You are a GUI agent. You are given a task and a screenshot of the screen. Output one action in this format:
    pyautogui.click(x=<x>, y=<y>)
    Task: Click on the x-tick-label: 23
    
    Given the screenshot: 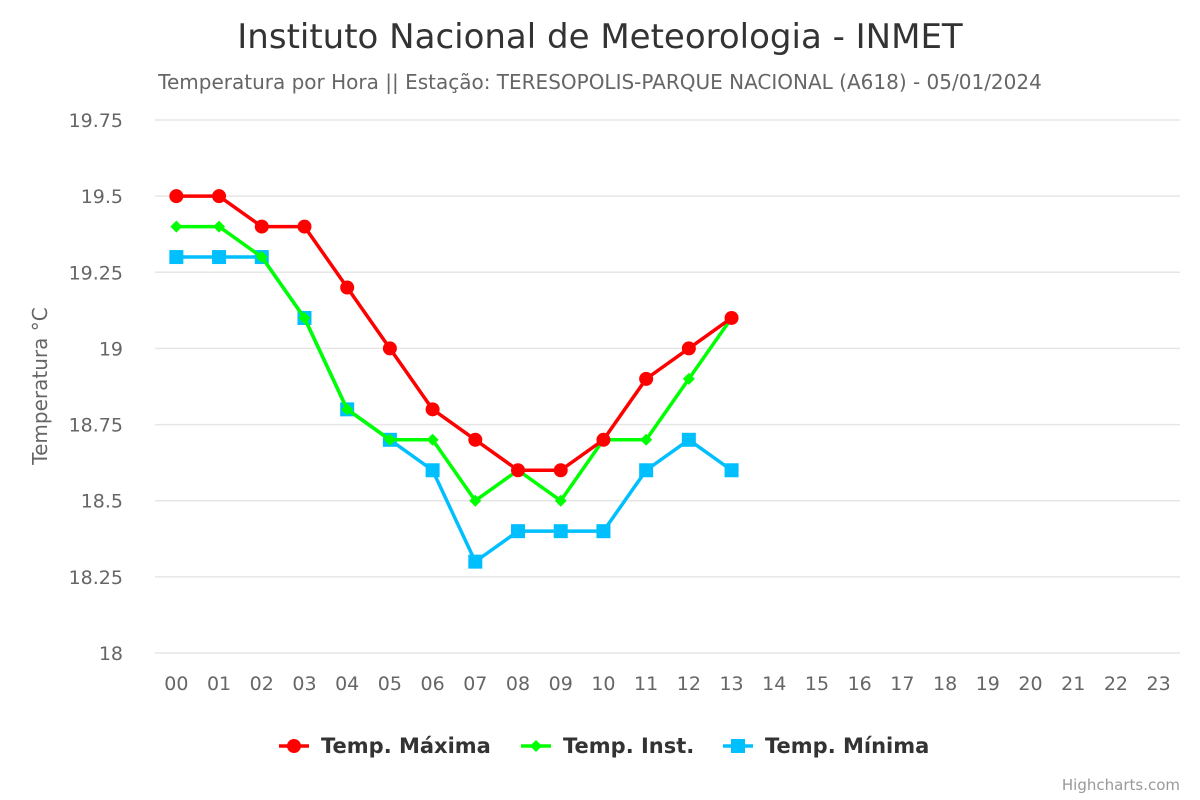 What is the action you would take?
    pyautogui.click(x=1159, y=684)
    